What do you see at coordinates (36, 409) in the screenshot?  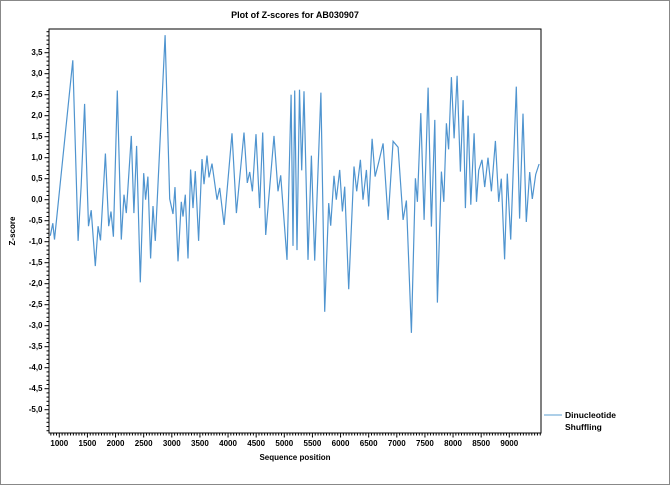 I see `y-tick-label: -5,0` at bounding box center [36, 409].